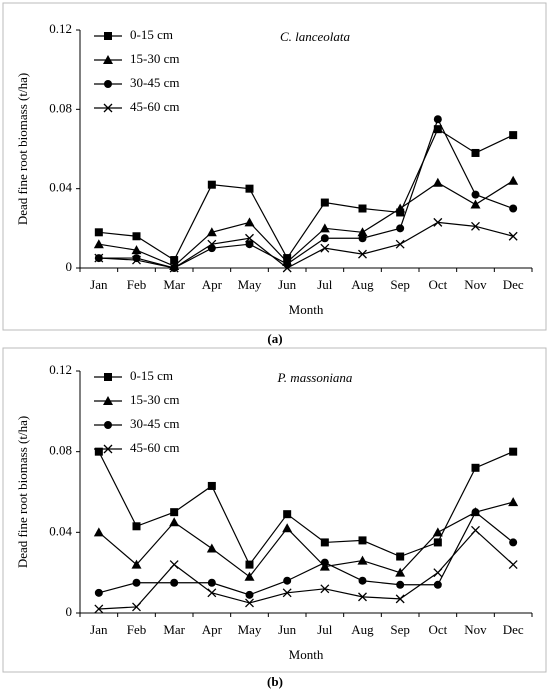 This screenshot has width=550, height=693. What do you see at coordinates (60, 450) in the screenshot?
I see `y-tick-label: 0.08` at bounding box center [60, 450].